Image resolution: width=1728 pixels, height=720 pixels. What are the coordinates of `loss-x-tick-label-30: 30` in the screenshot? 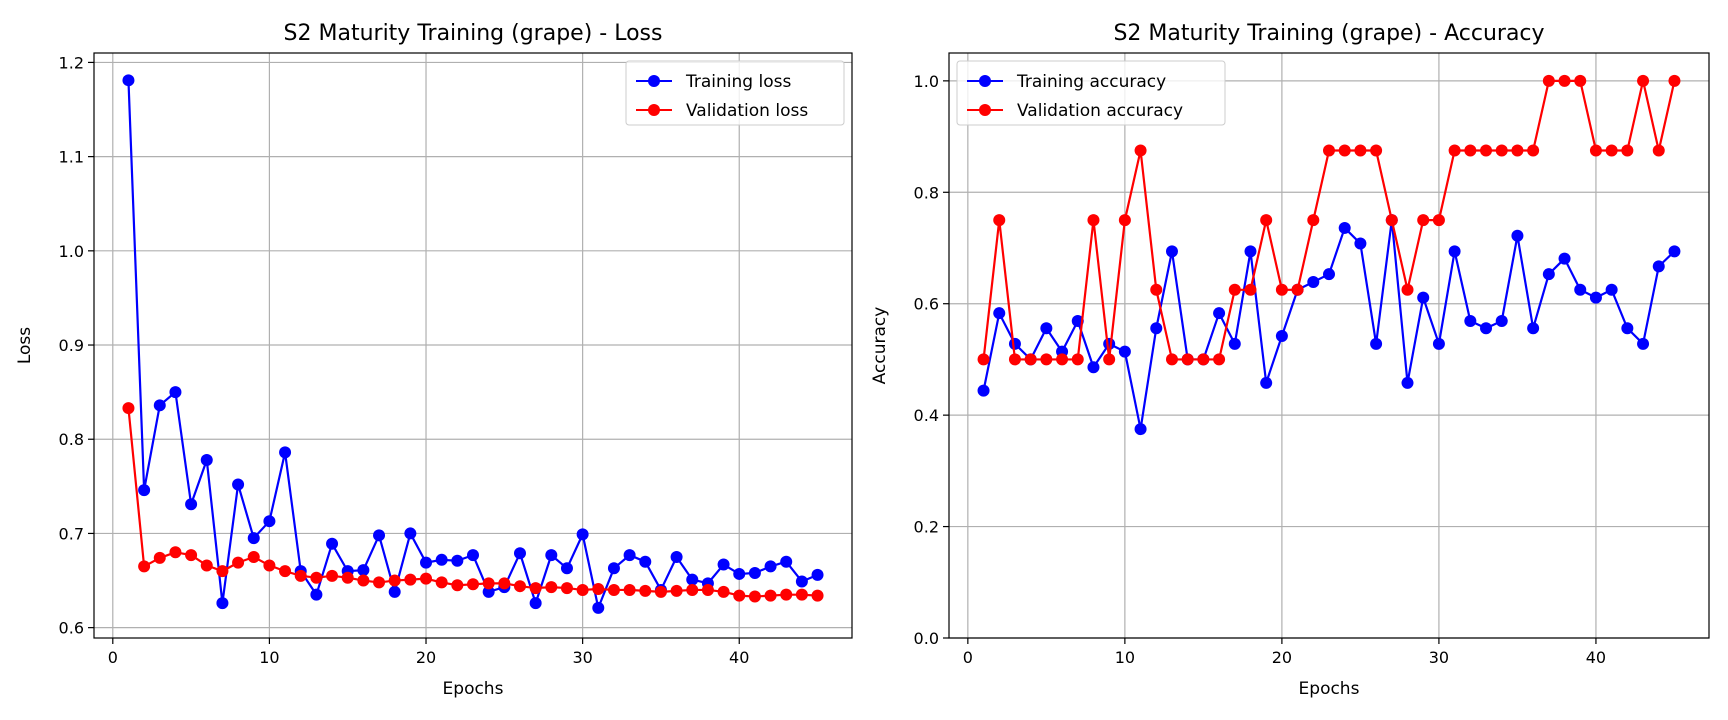 It's located at (582, 657).